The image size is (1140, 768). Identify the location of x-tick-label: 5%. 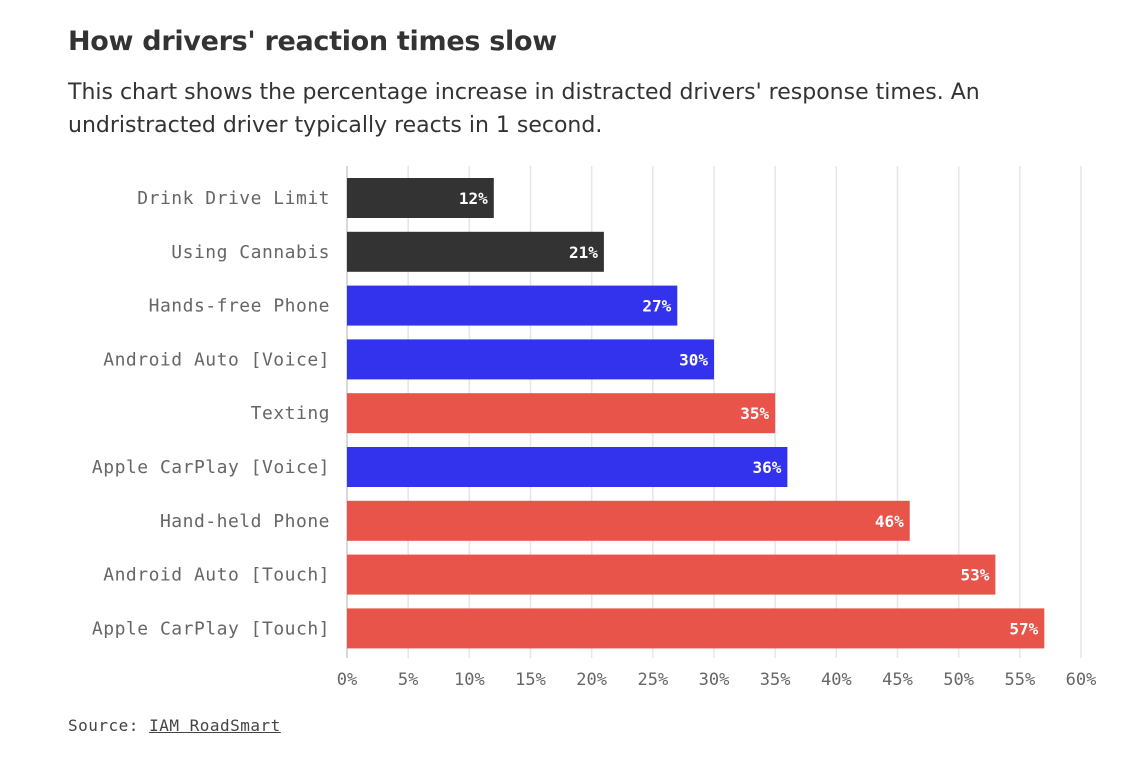
(408, 680).